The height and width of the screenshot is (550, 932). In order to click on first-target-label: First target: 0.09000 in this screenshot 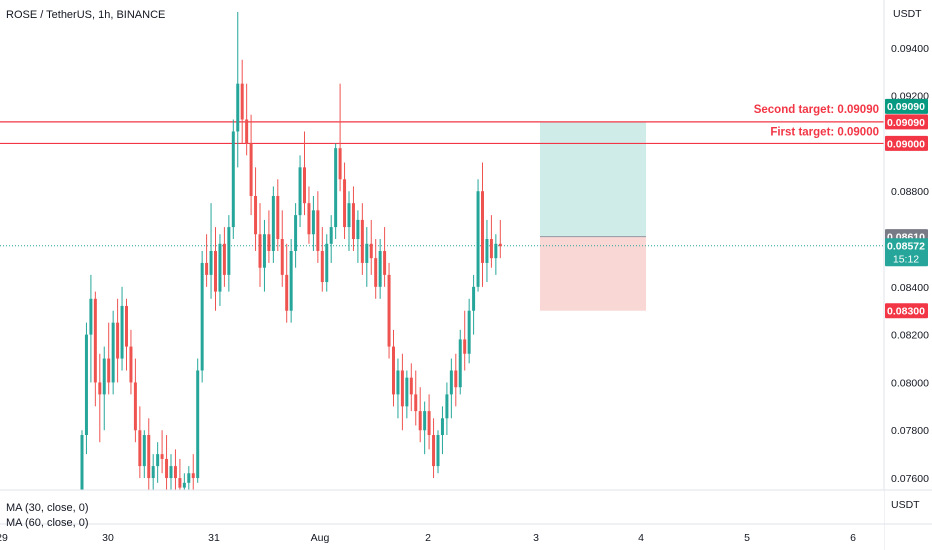, I will do `click(824, 132)`.